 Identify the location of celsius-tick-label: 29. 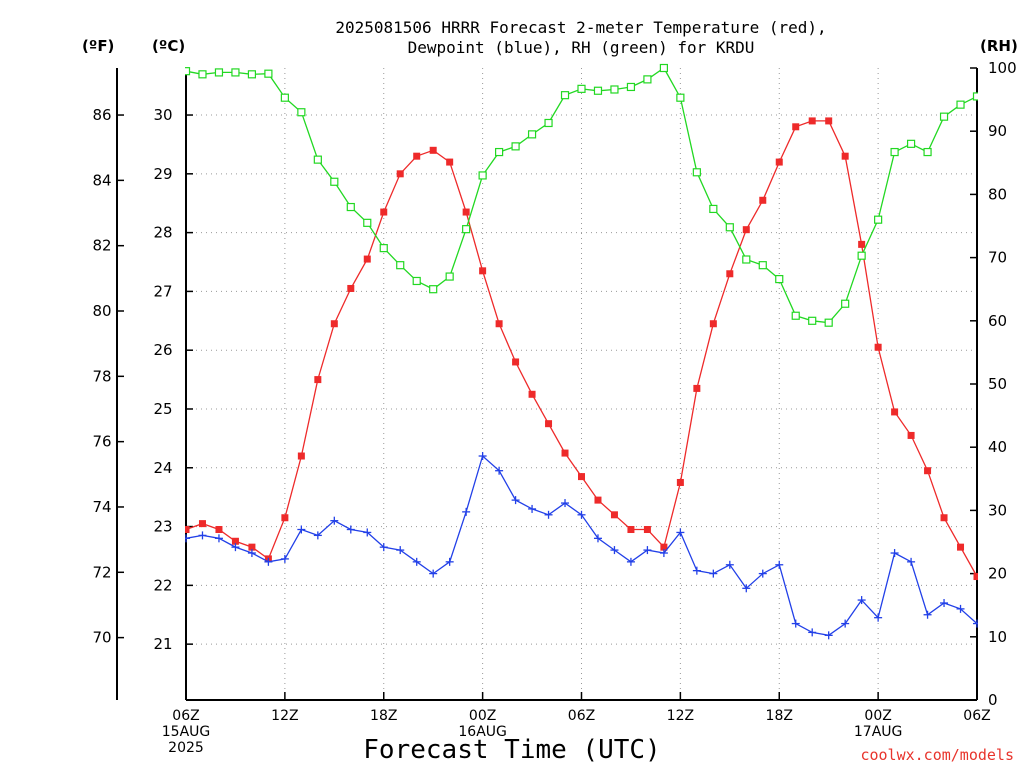
(162, 174).